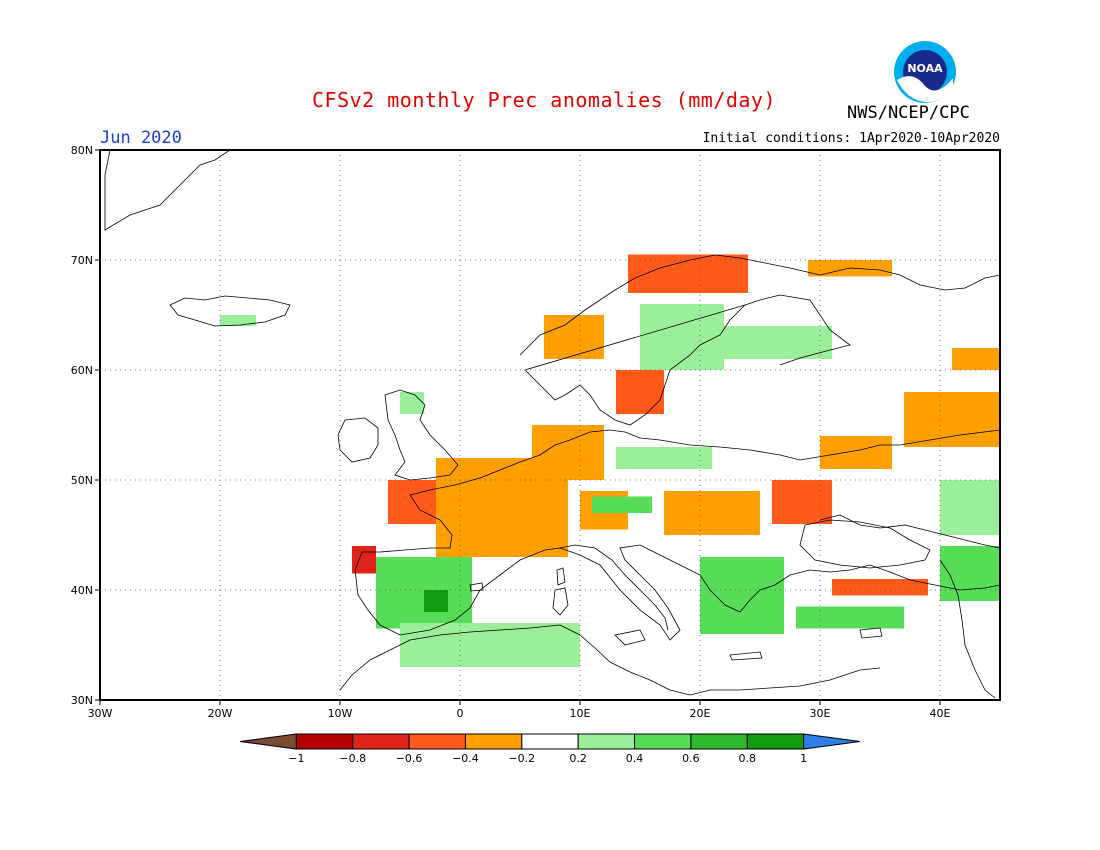 This screenshot has width=1100, height=850. I want to click on svg-text: NOAA, so click(925, 68).